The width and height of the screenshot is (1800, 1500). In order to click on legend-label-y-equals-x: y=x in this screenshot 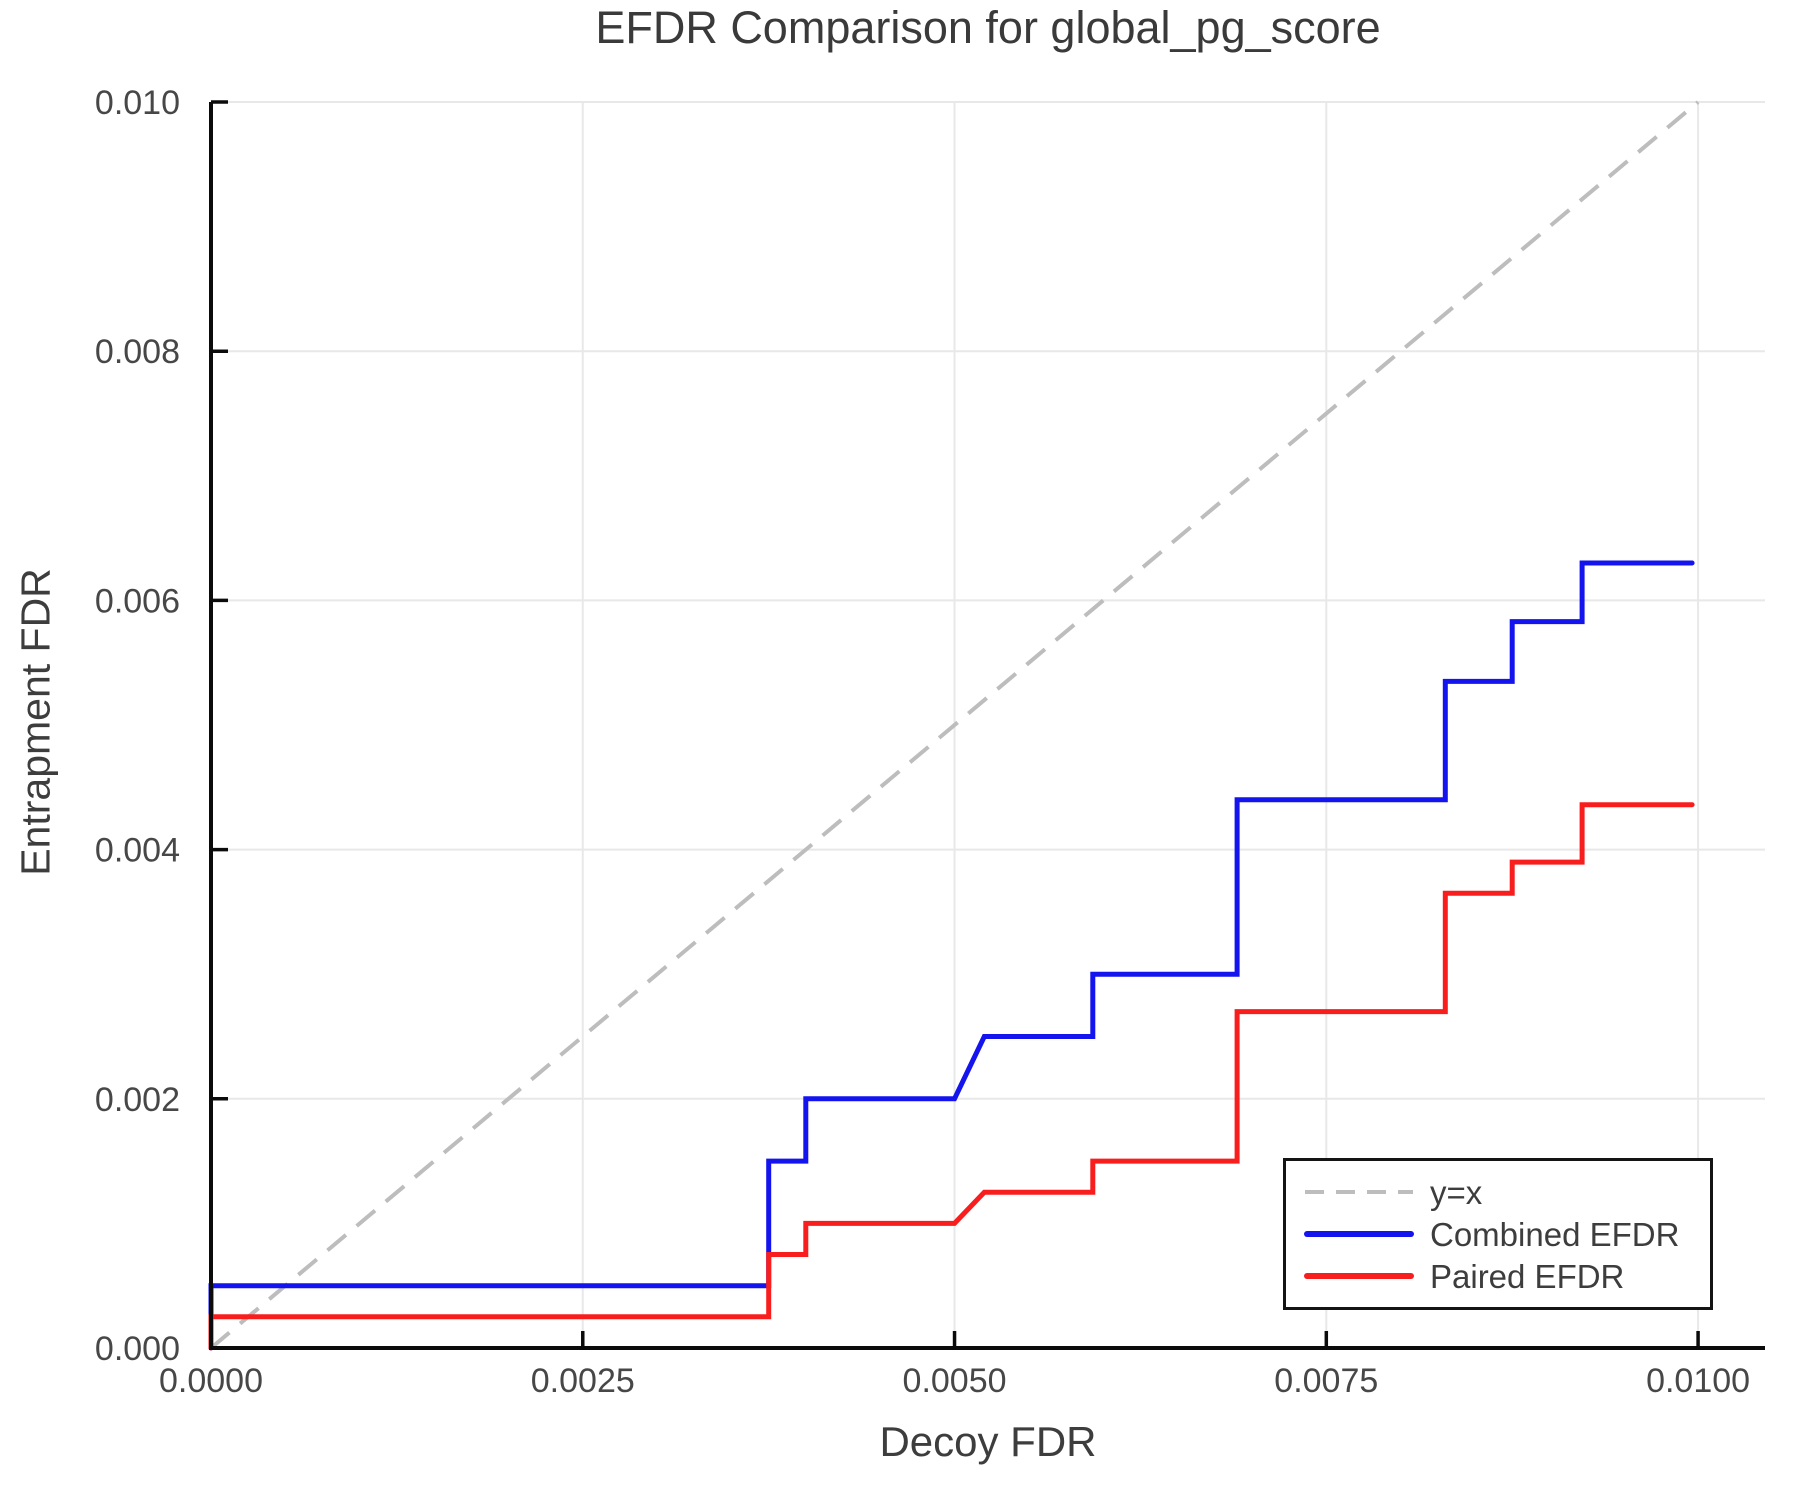, I will do `click(1456, 1192)`.